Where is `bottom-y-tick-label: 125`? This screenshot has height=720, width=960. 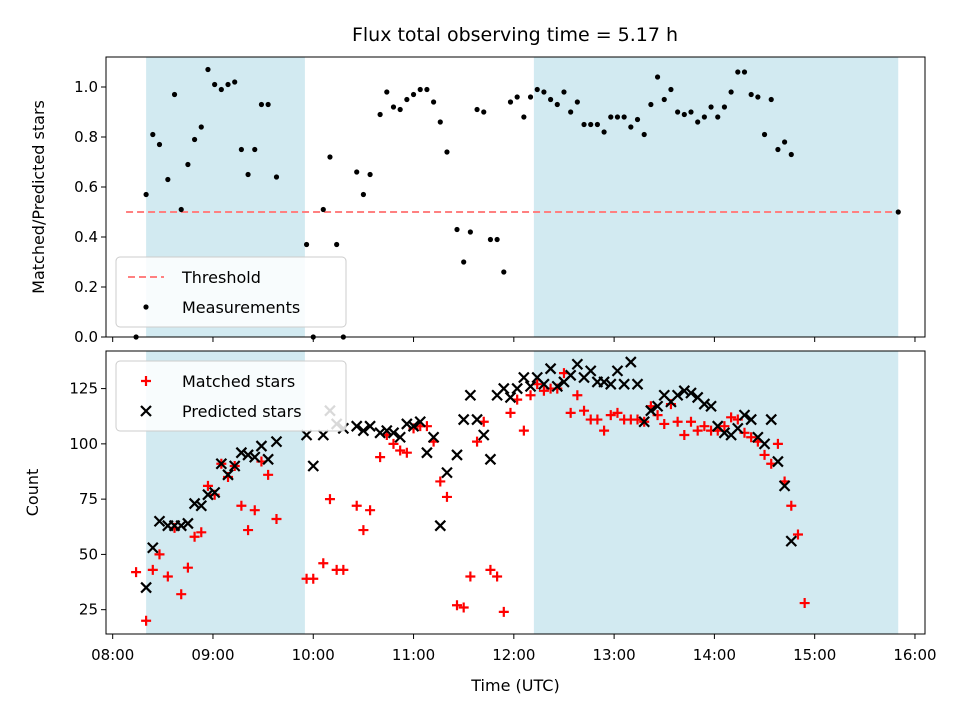 bottom-y-tick-label: 125 is located at coordinates (83, 389).